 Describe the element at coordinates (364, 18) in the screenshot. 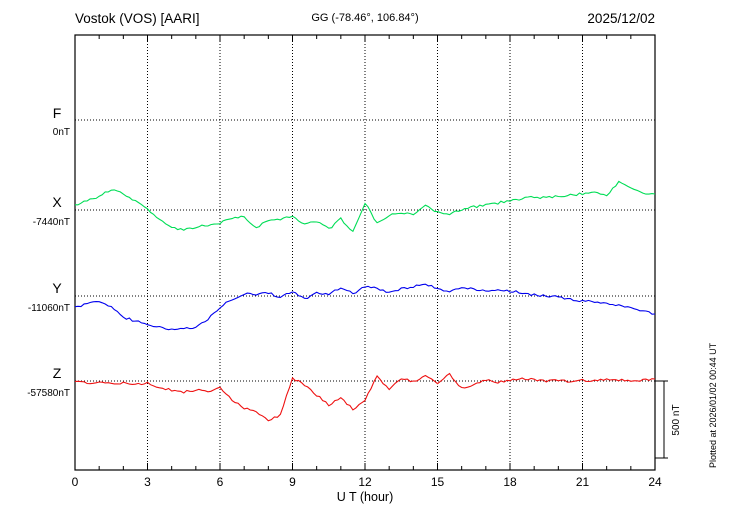

I see `gg-coordinates: GG (-78.46°, 106.84°)` at that location.